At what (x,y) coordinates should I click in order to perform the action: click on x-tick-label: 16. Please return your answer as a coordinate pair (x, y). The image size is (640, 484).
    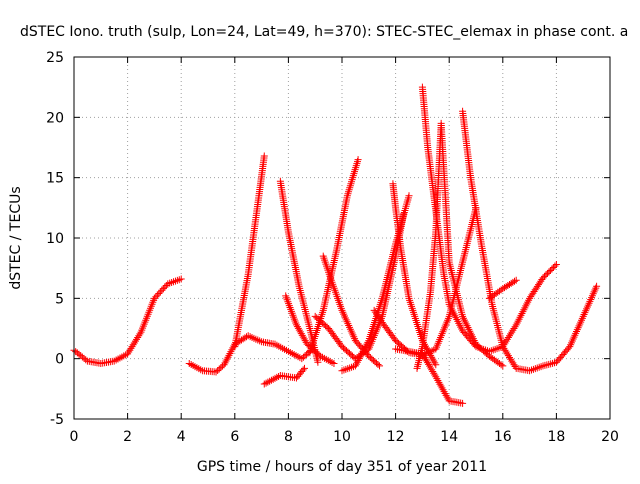
    Looking at the image, I should click on (503, 437).